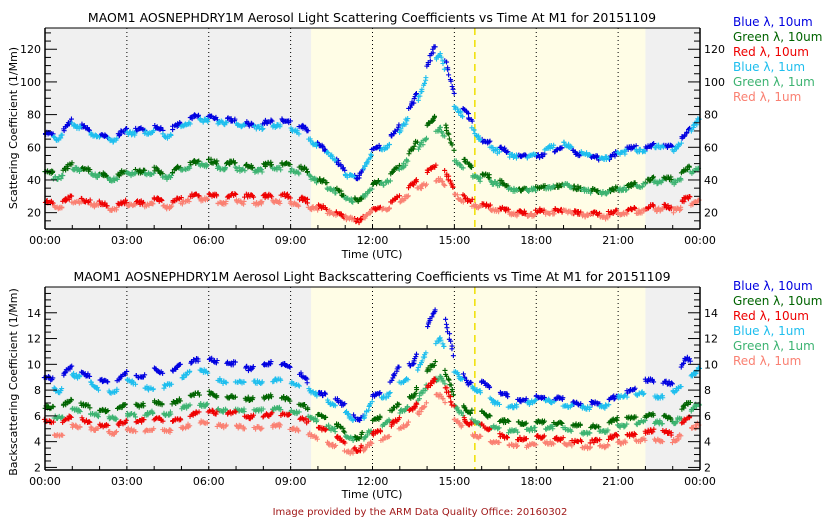  What do you see at coordinates (711, 313) in the screenshot?
I see `y-tick-label-right: 14` at bounding box center [711, 313].